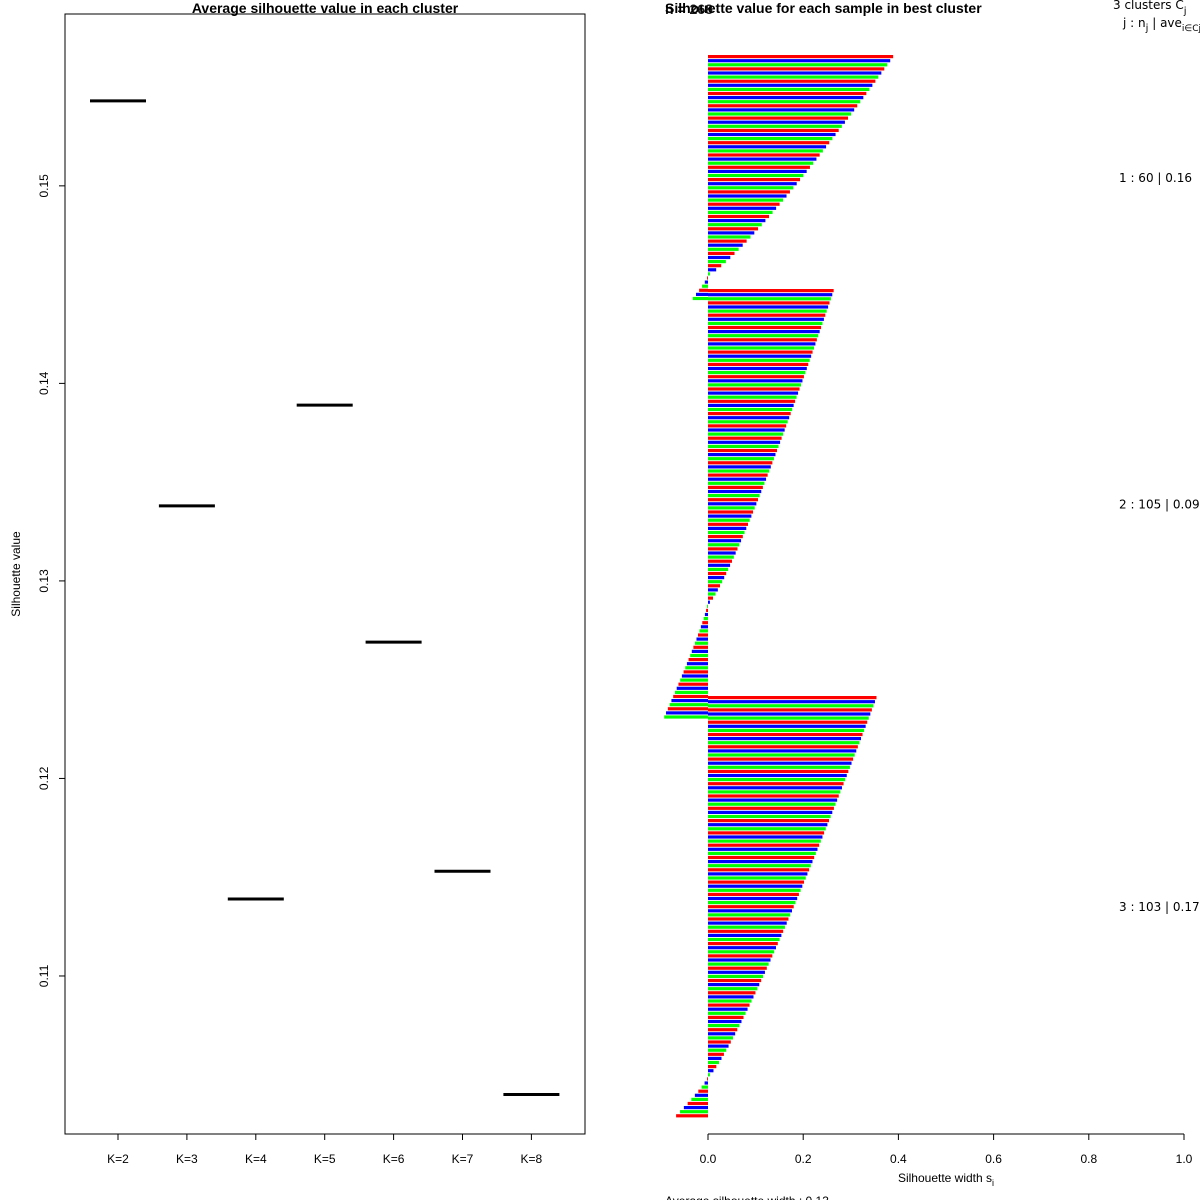 The height and width of the screenshot is (1200, 1200). What do you see at coordinates (256, 1159) in the screenshot?
I see `left-xtick-label: K=4` at bounding box center [256, 1159].